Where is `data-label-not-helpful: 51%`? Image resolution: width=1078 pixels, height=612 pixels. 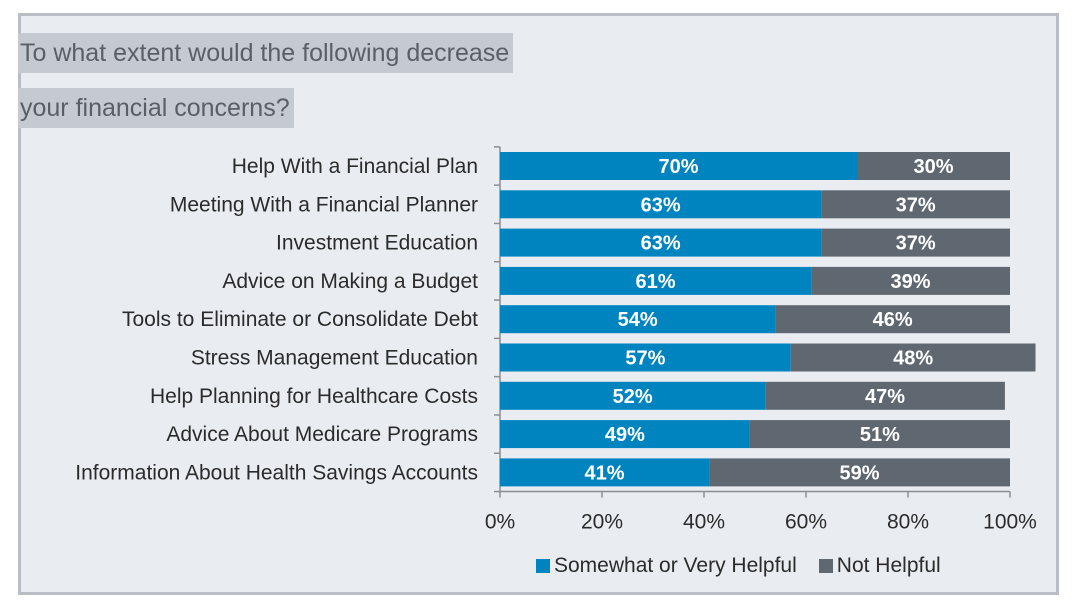 data-label-not-helpful: 51% is located at coordinates (880, 435).